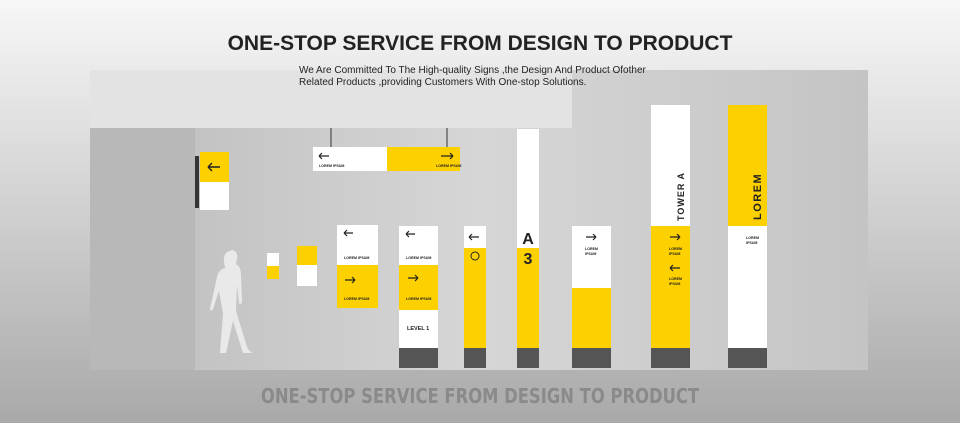 The width and height of the screenshot is (960, 423). Describe the element at coordinates (197, 182) in the screenshot. I see `bracket` at that location.